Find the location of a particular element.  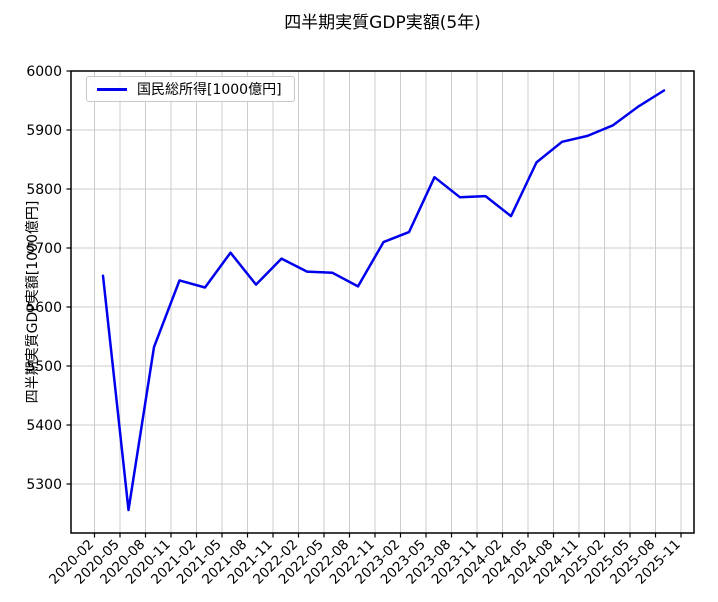

legend: 国民総所得[1000億円] is located at coordinates (190, 89).